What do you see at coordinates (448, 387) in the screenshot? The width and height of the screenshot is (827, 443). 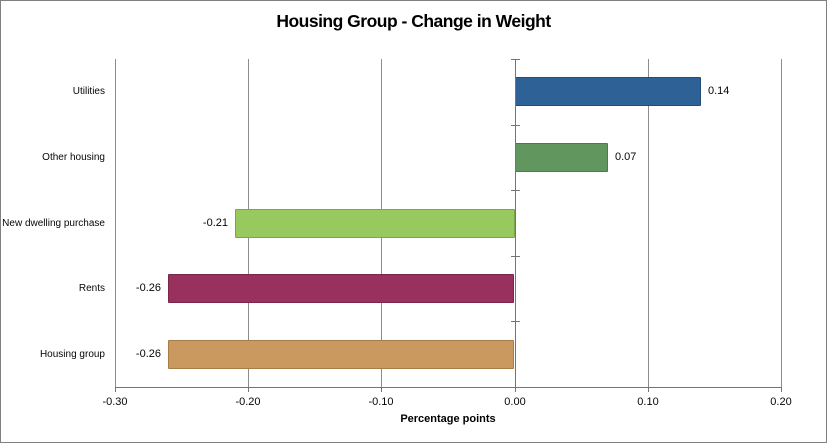 I see `value-axis-line` at bounding box center [448, 387].